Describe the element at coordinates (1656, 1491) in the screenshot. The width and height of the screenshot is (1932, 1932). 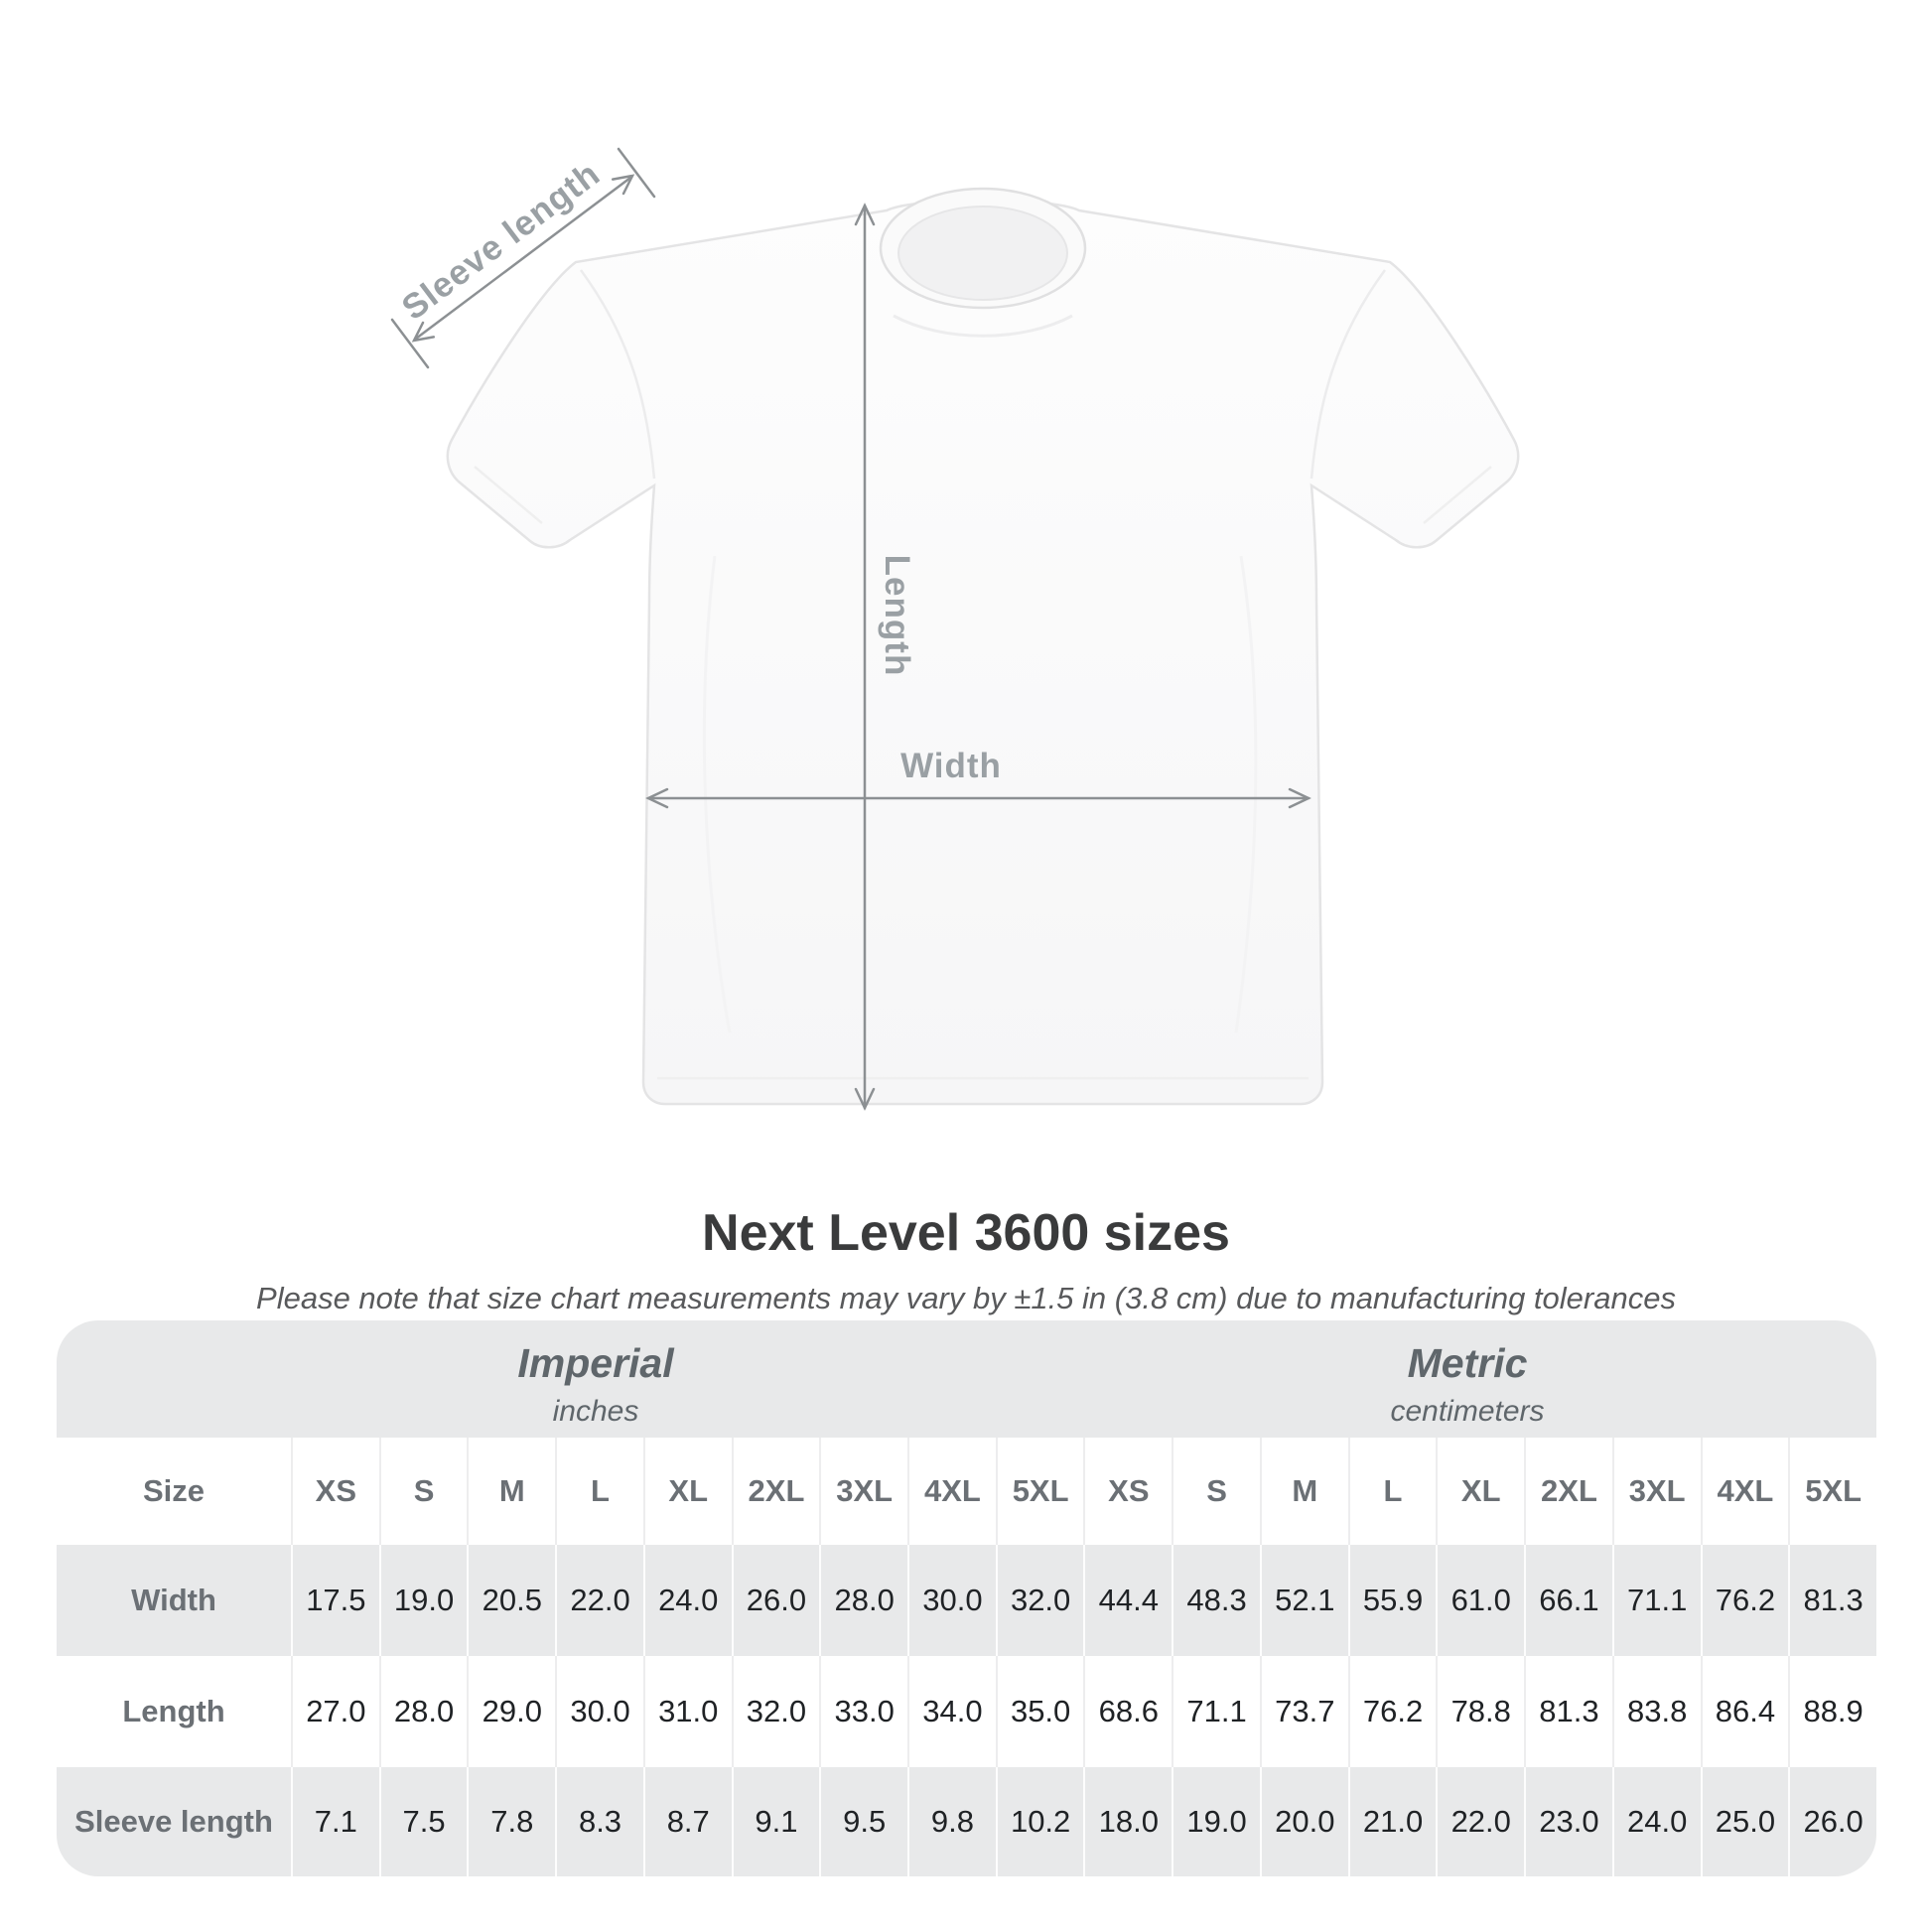
I see `size-header-metric-3xl: 3XL` at that location.